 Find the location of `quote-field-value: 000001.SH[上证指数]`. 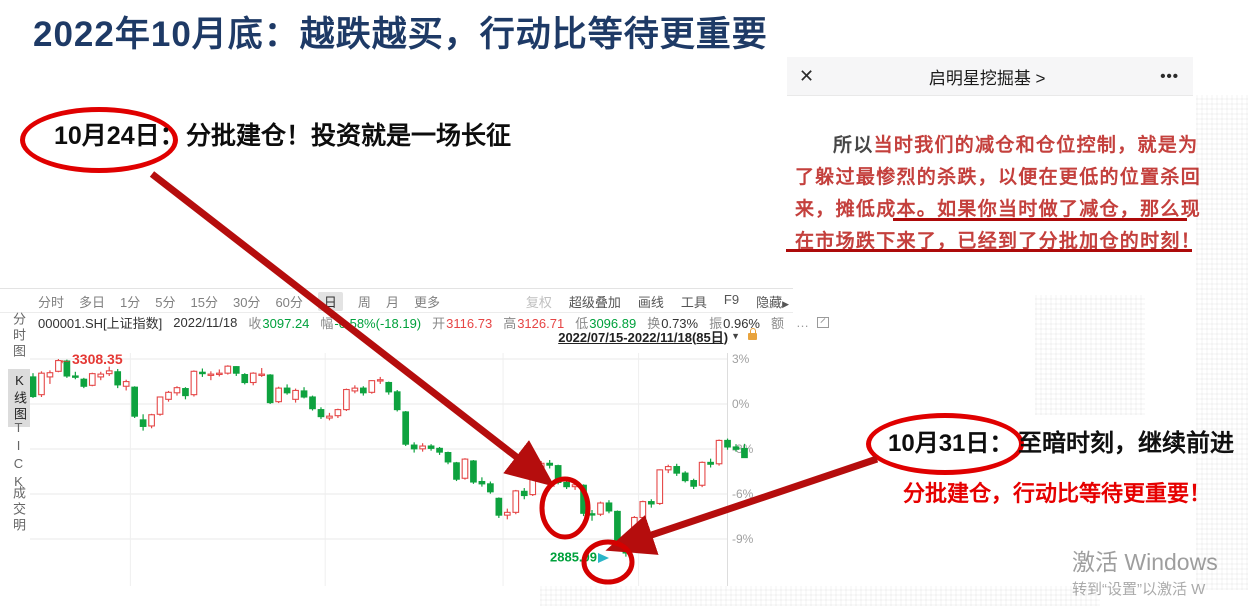

quote-field-value: 000001.SH[上证指数] is located at coordinates (100, 323).